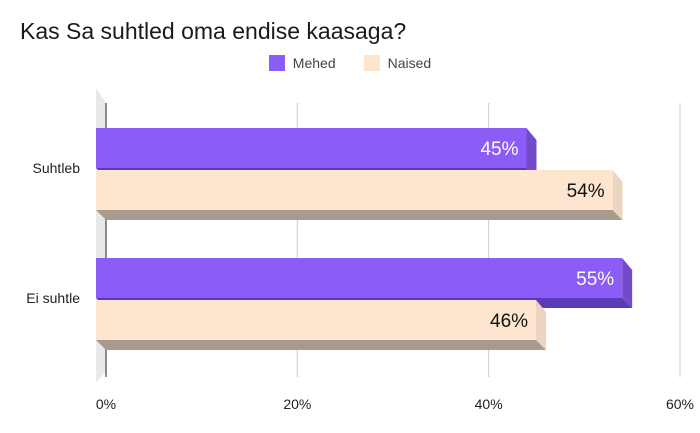 The image size is (700, 433). What do you see at coordinates (509, 321) in the screenshot?
I see `data-label: 46%` at bounding box center [509, 321].